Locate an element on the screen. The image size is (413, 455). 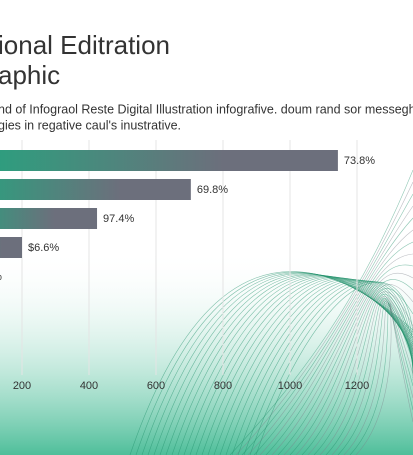
chart-title: ional Editration is located at coordinates (85, 45).